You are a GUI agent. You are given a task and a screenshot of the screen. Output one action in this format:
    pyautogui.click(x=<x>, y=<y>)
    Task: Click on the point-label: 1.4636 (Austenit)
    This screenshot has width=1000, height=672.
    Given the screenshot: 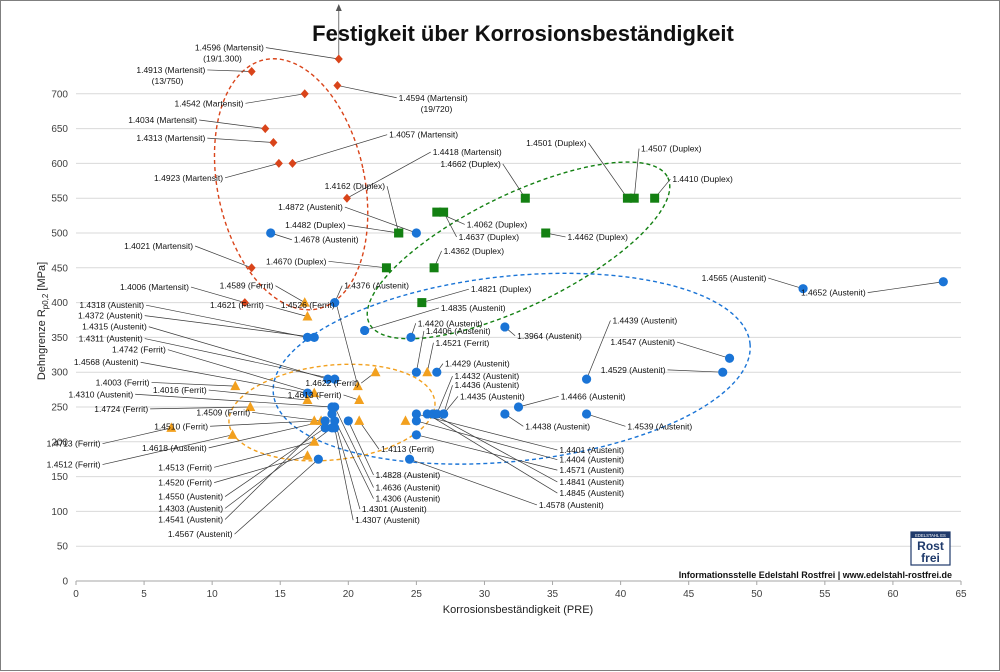 What is the action you would take?
    pyautogui.click(x=408, y=488)
    